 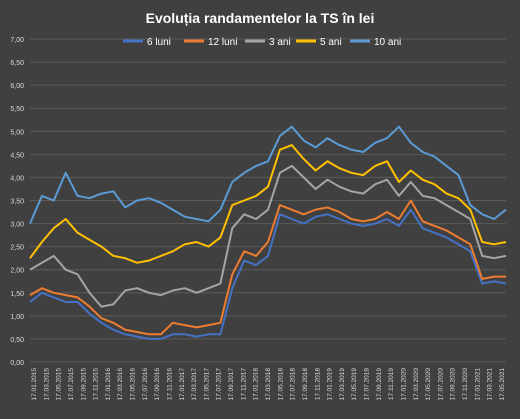 What do you see at coordinates (243, 384) in the screenshot?
I see `x-tick-label: 17.11.2017` at bounding box center [243, 384].